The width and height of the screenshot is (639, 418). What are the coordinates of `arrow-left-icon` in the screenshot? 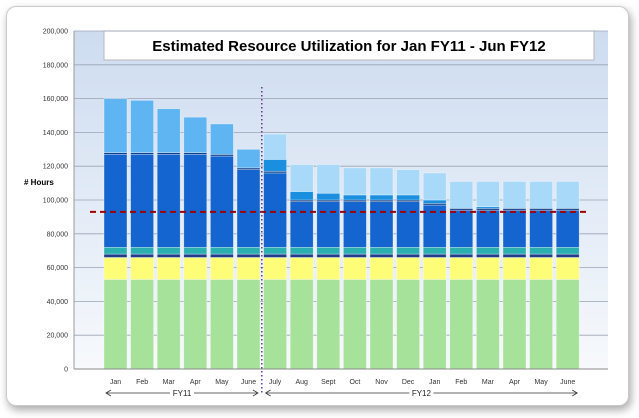 It's located at (108, 393).